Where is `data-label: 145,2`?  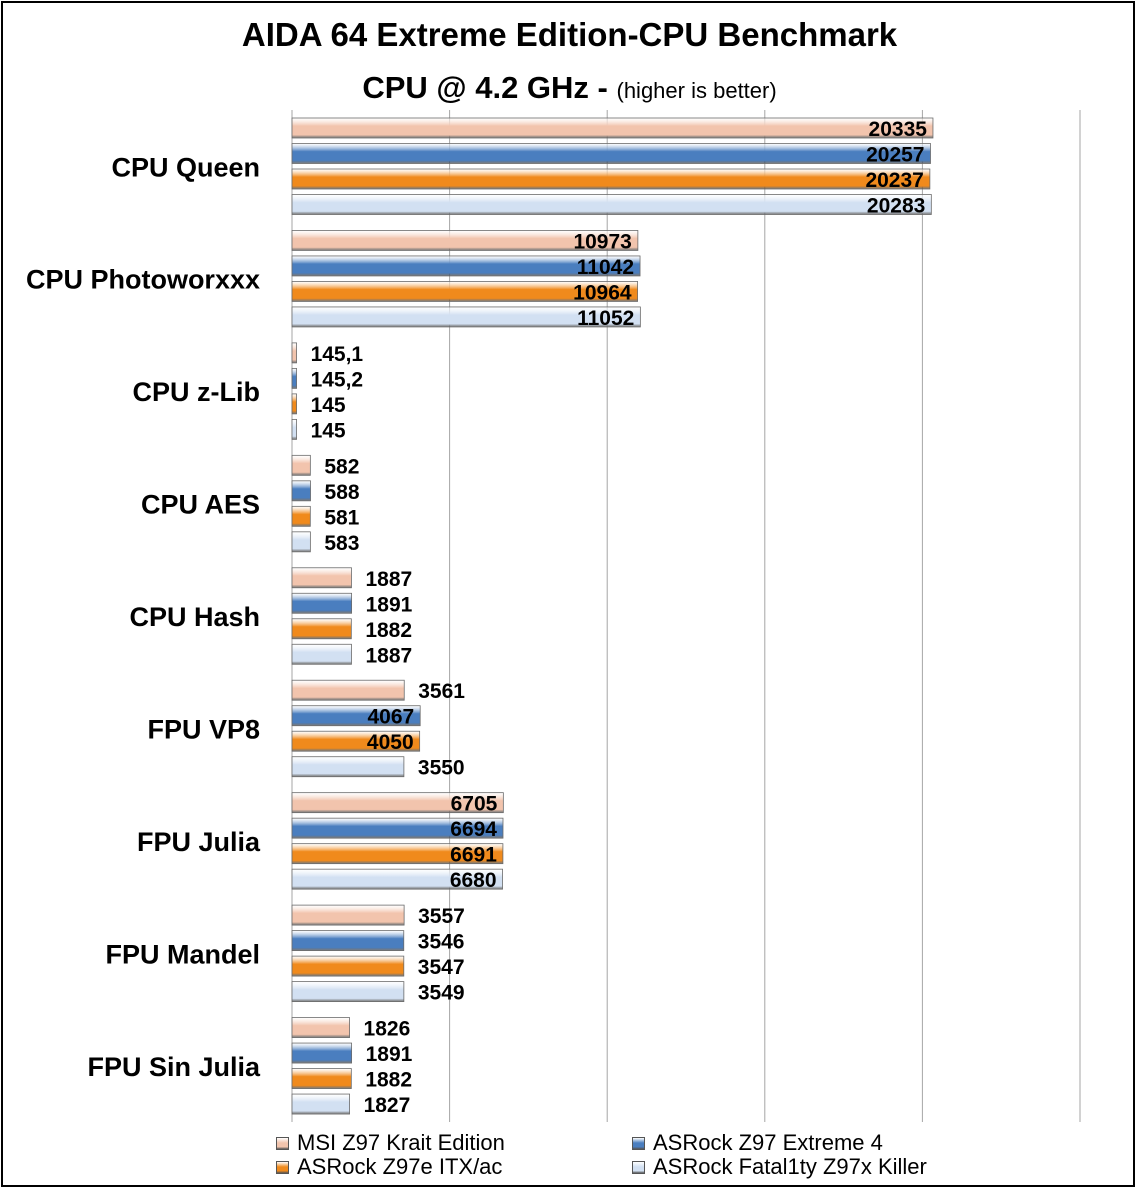 data-label: 145,2 is located at coordinates (337, 379).